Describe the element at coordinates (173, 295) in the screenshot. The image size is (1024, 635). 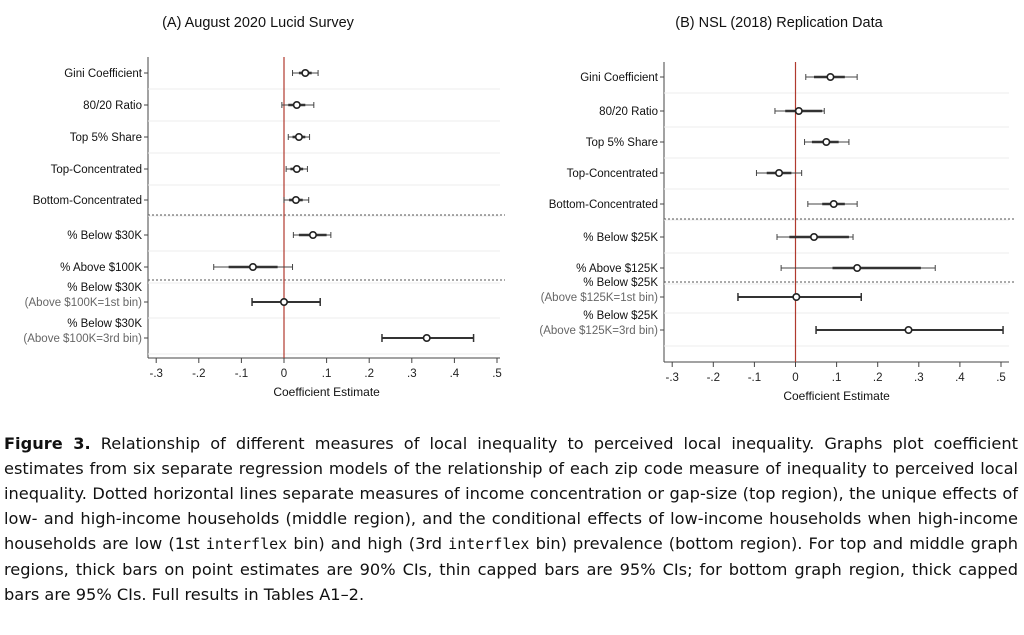
I see `coefficient-row: % Below $30K (Above $100K=1st bin)` at that location.